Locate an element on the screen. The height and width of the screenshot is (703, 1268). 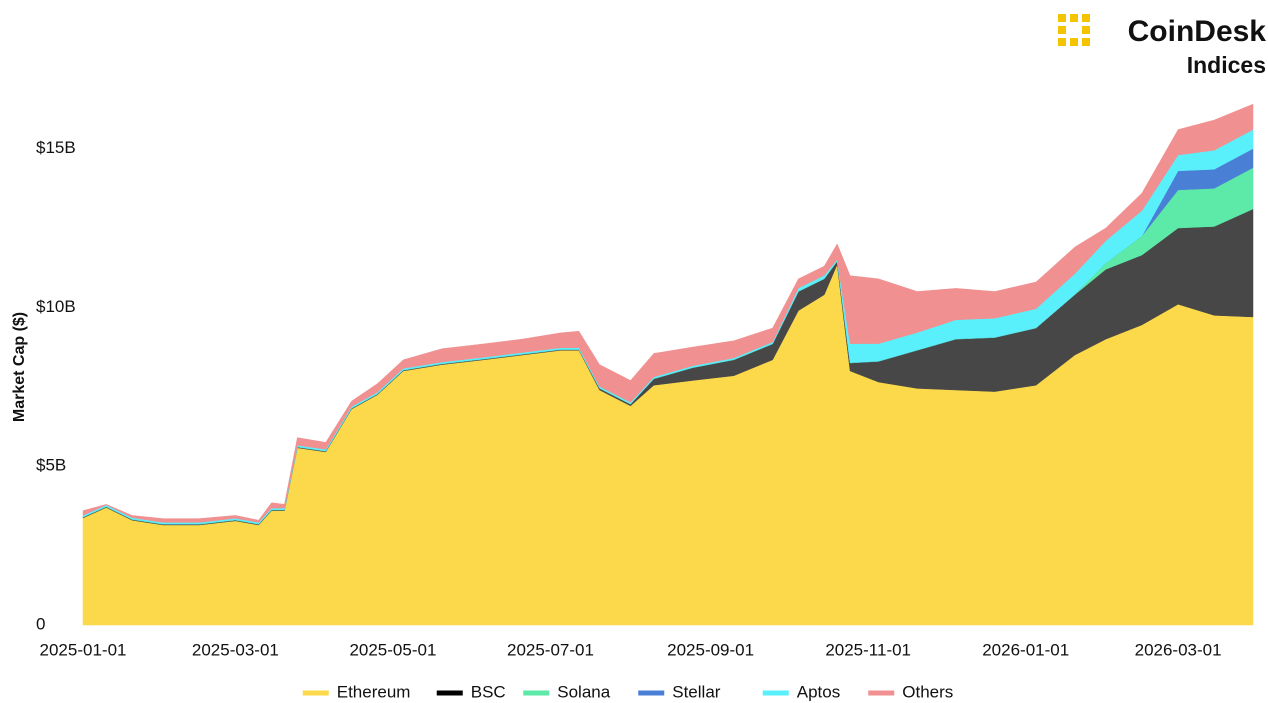
x-tick-label: 2025-05-01 is located at coordinates (392, 649).